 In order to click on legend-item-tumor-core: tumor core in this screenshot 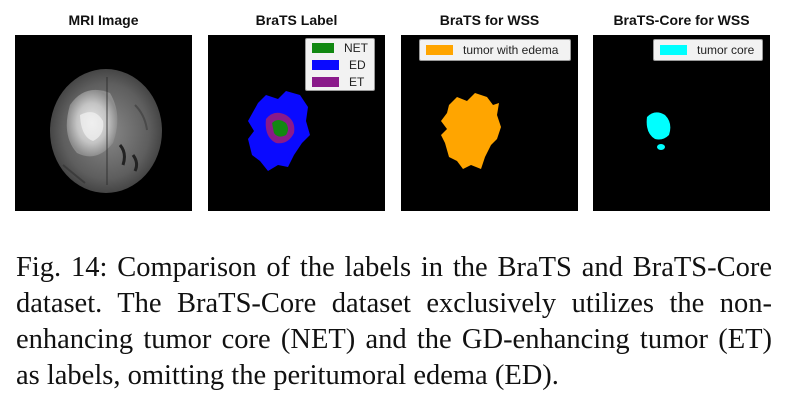, I will do `click(708, 50)`.